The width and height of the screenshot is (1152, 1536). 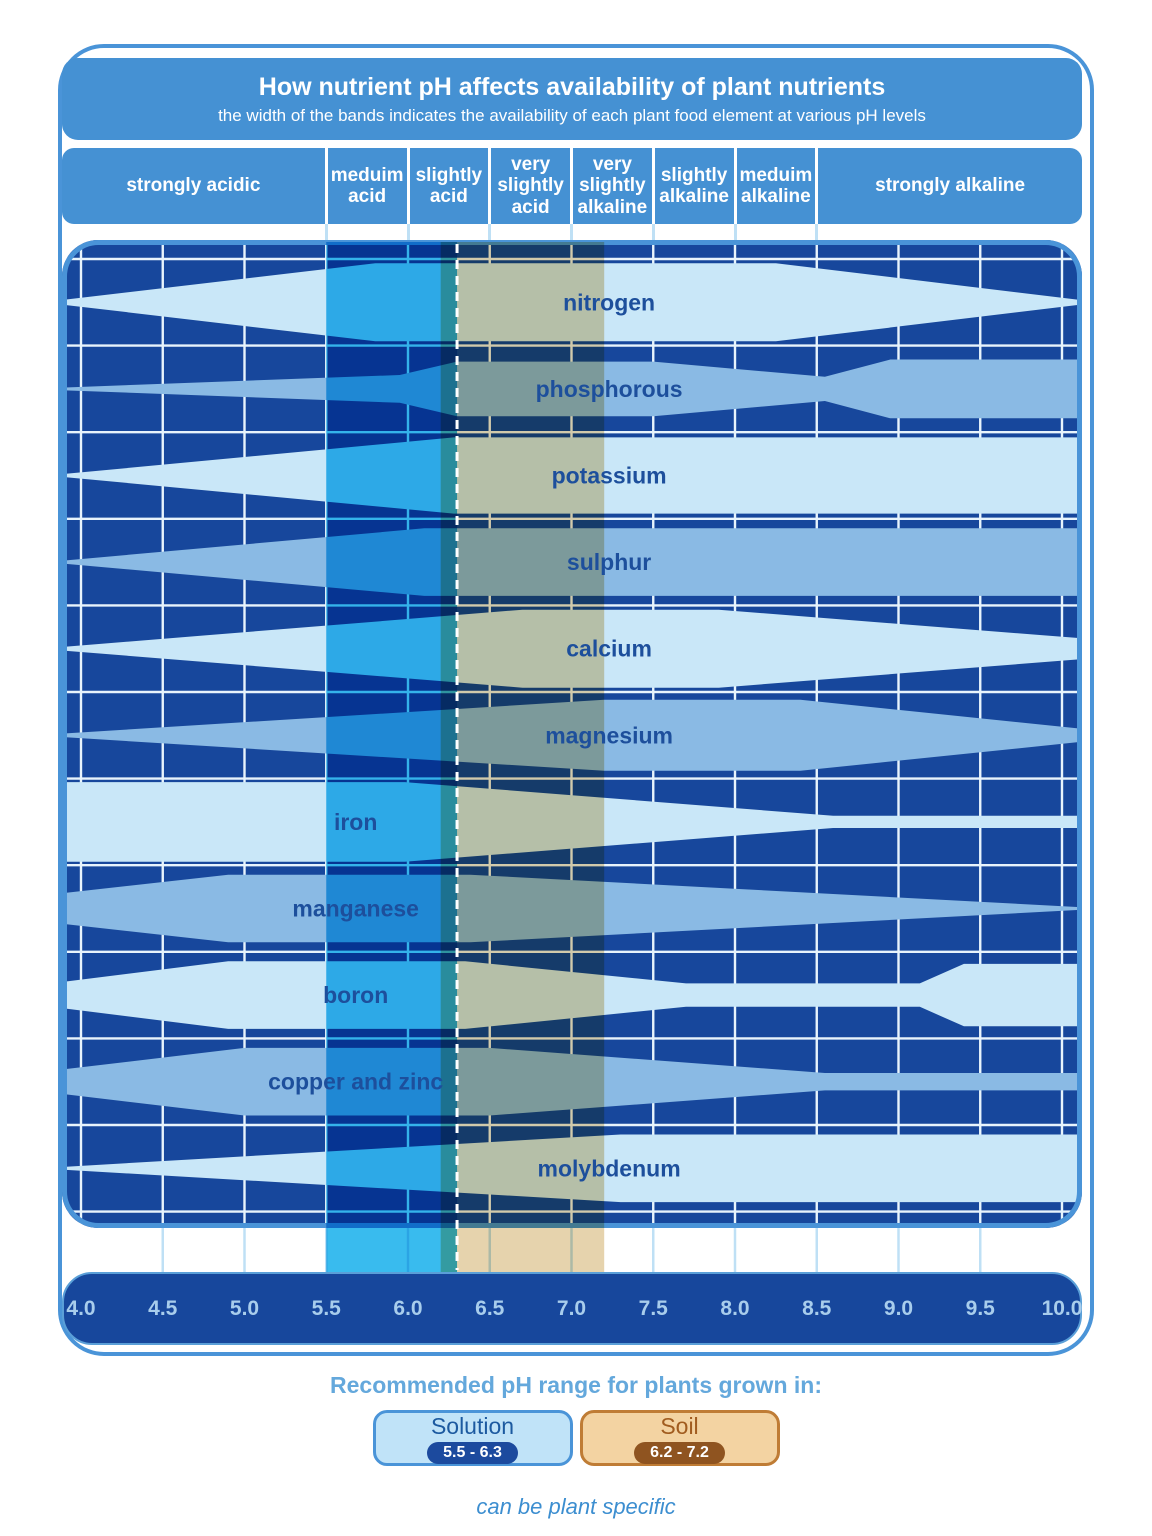 What do you see at coordinates (735, 1308) in the screenshot?
I see `axis-label-8.0: 8.0` at bounding box center [735, 1308].